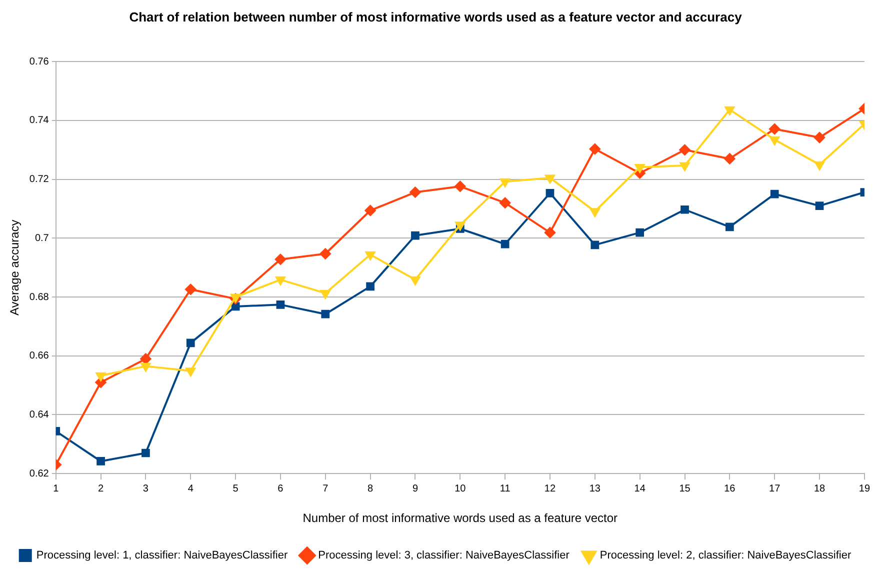  I want to click on x-axis-title: Number of most informative words used as a feature vector, so click(460, 518).